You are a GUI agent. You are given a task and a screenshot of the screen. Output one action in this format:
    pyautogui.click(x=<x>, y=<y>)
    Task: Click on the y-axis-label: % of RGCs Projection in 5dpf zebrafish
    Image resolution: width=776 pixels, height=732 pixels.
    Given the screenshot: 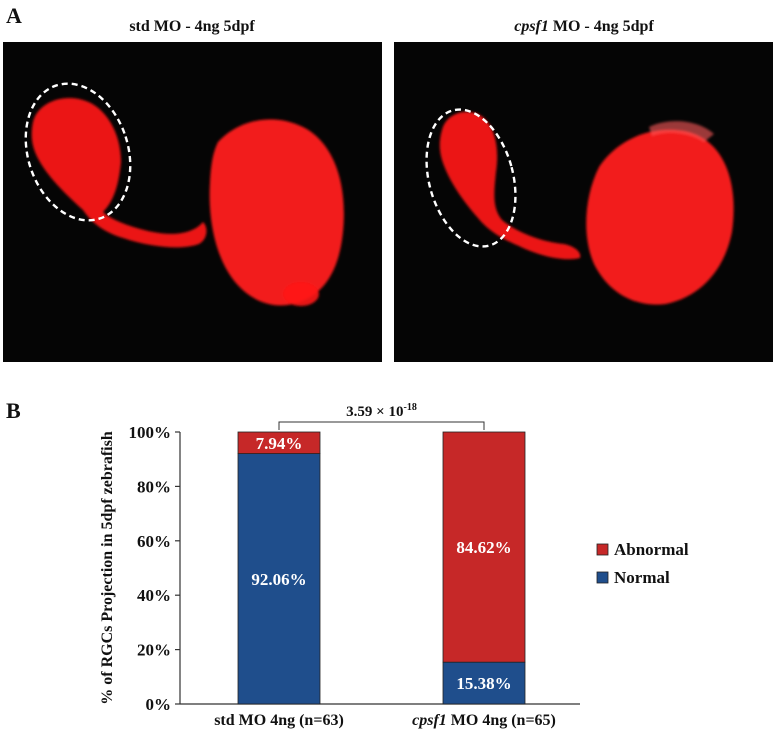 What is the action you would take?
    pyautogui.click(x=107, y=568)
    